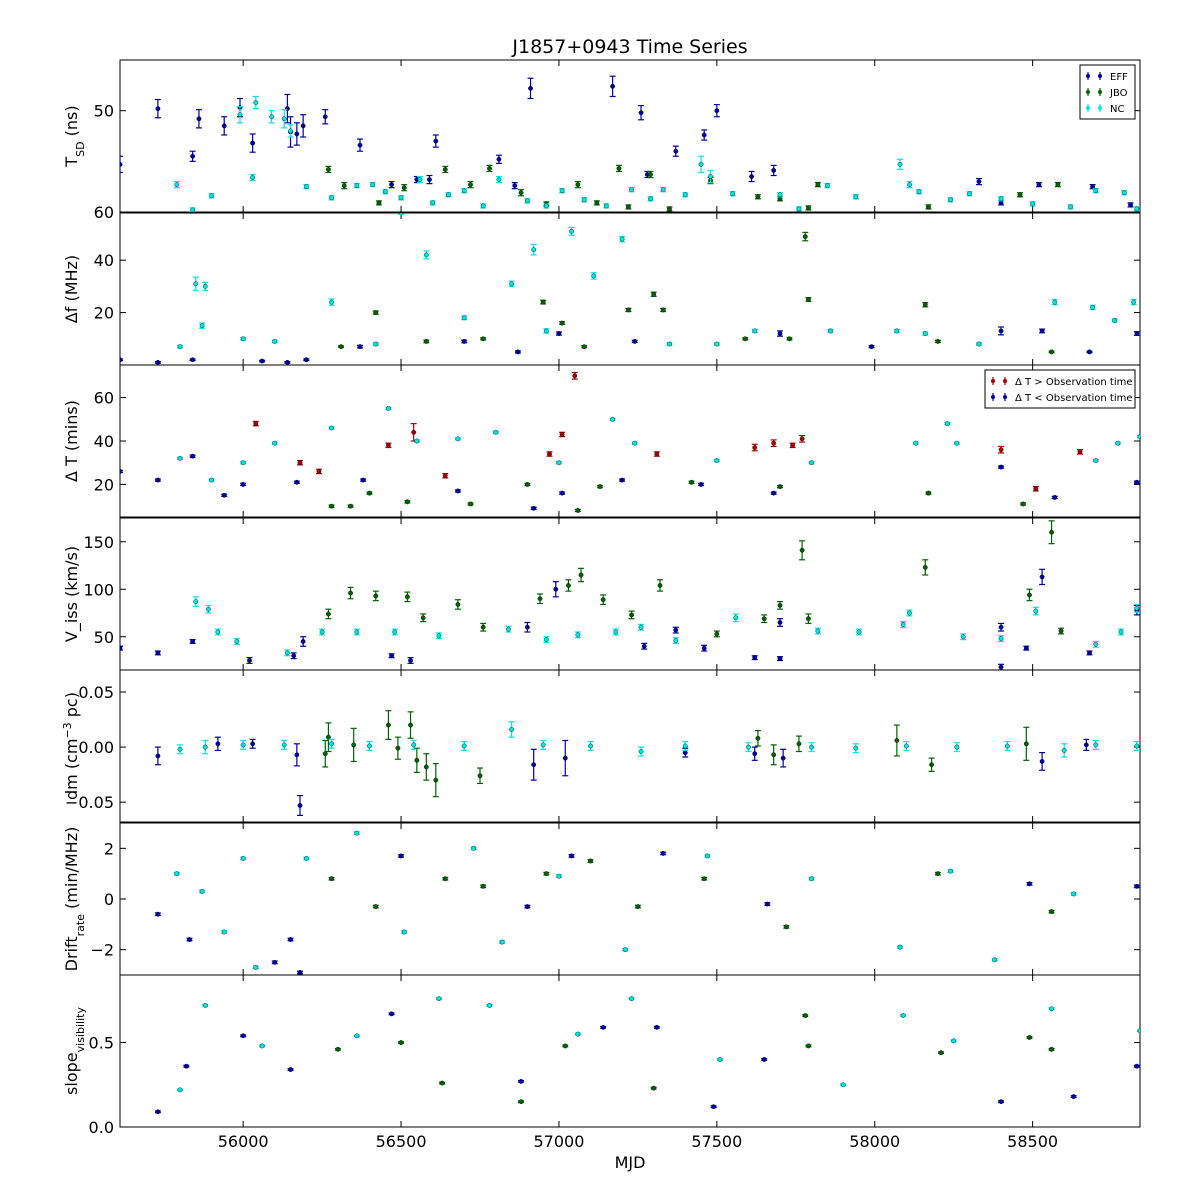 The width and height of the screenshot is (1200, 1200). Describe the element at coordinates (1088, 76) in the screenshot. I see `legend-marker` at that location.